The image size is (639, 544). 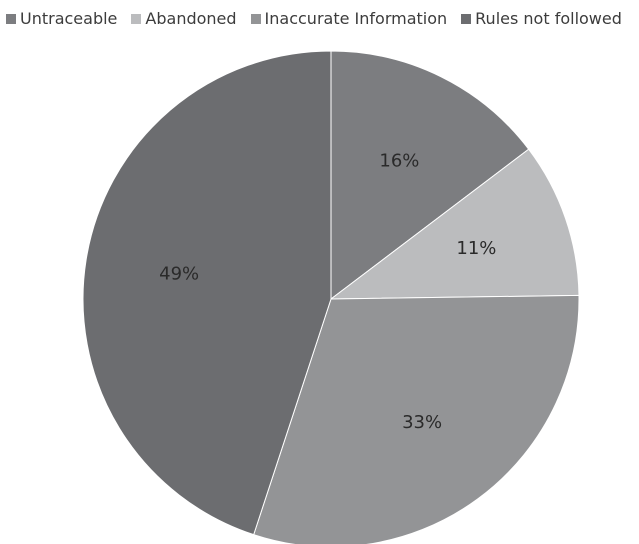 What do you see at coordinates (548, 18) in the screenshot?
I see `legend-label-rules-not-followed: Rules not followed` at bounding box center [548, 18].